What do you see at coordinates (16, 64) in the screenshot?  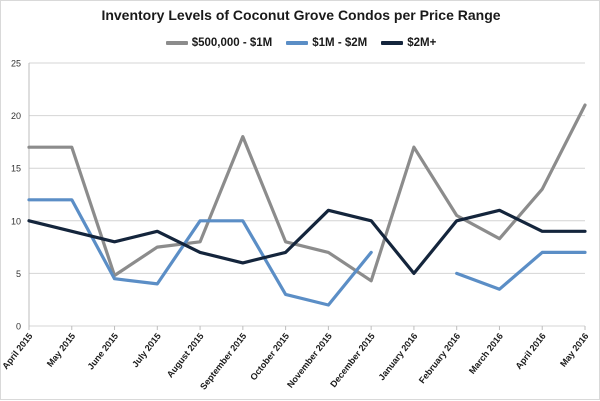 I see `y-tick-label-25: 25` at bounding box center [16, 64].